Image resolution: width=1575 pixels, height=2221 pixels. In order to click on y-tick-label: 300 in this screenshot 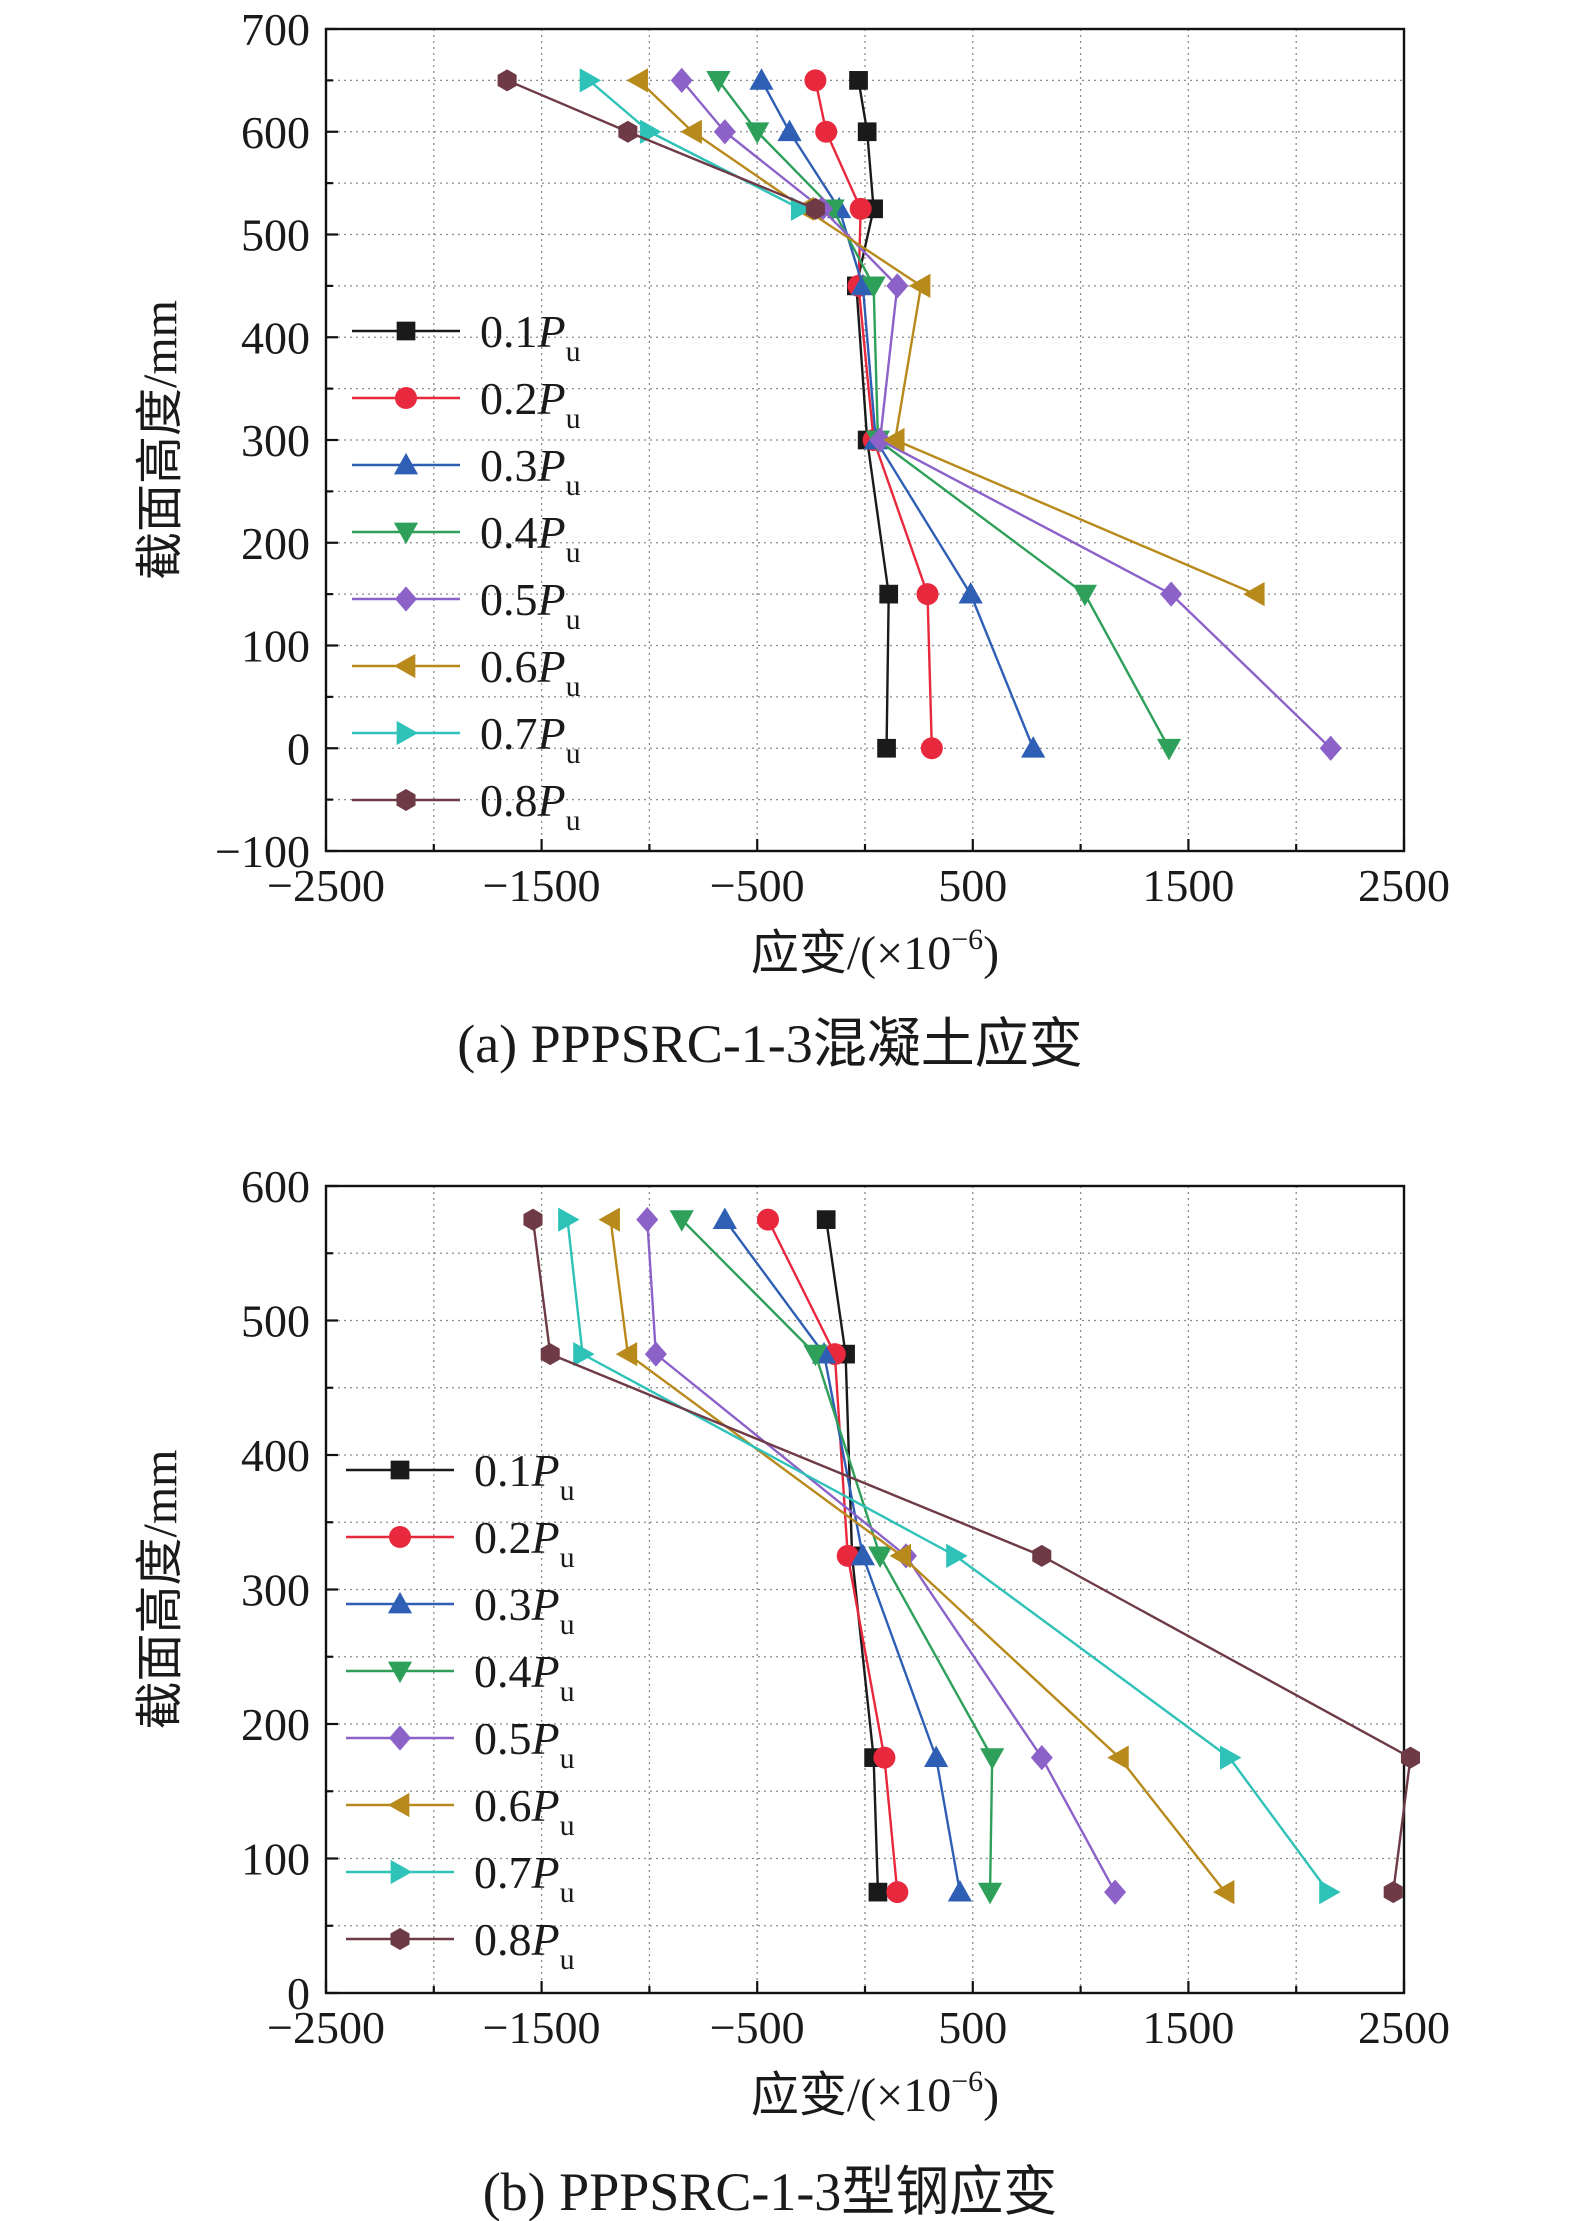, I will do `click(275, 440)`.